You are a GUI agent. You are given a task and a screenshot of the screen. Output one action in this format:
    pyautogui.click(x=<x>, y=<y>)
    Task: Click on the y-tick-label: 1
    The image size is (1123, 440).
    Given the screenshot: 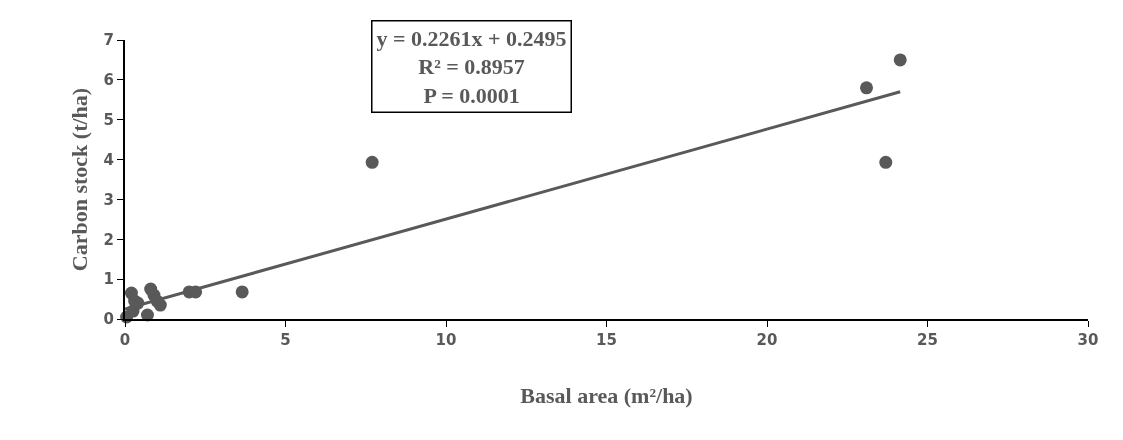 What is the action you would take?
    pyautogui.click(x=108, y=279)
    